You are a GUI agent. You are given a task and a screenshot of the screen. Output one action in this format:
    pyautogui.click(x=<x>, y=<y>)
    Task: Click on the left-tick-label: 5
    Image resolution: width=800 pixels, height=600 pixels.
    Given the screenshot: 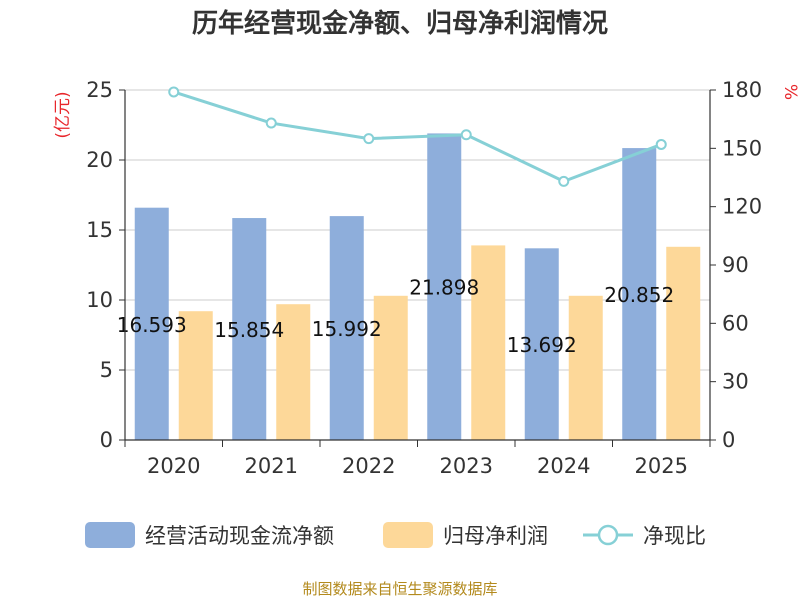 What is the action you would take?
    pyautogui.click(x=106, y=370)
    